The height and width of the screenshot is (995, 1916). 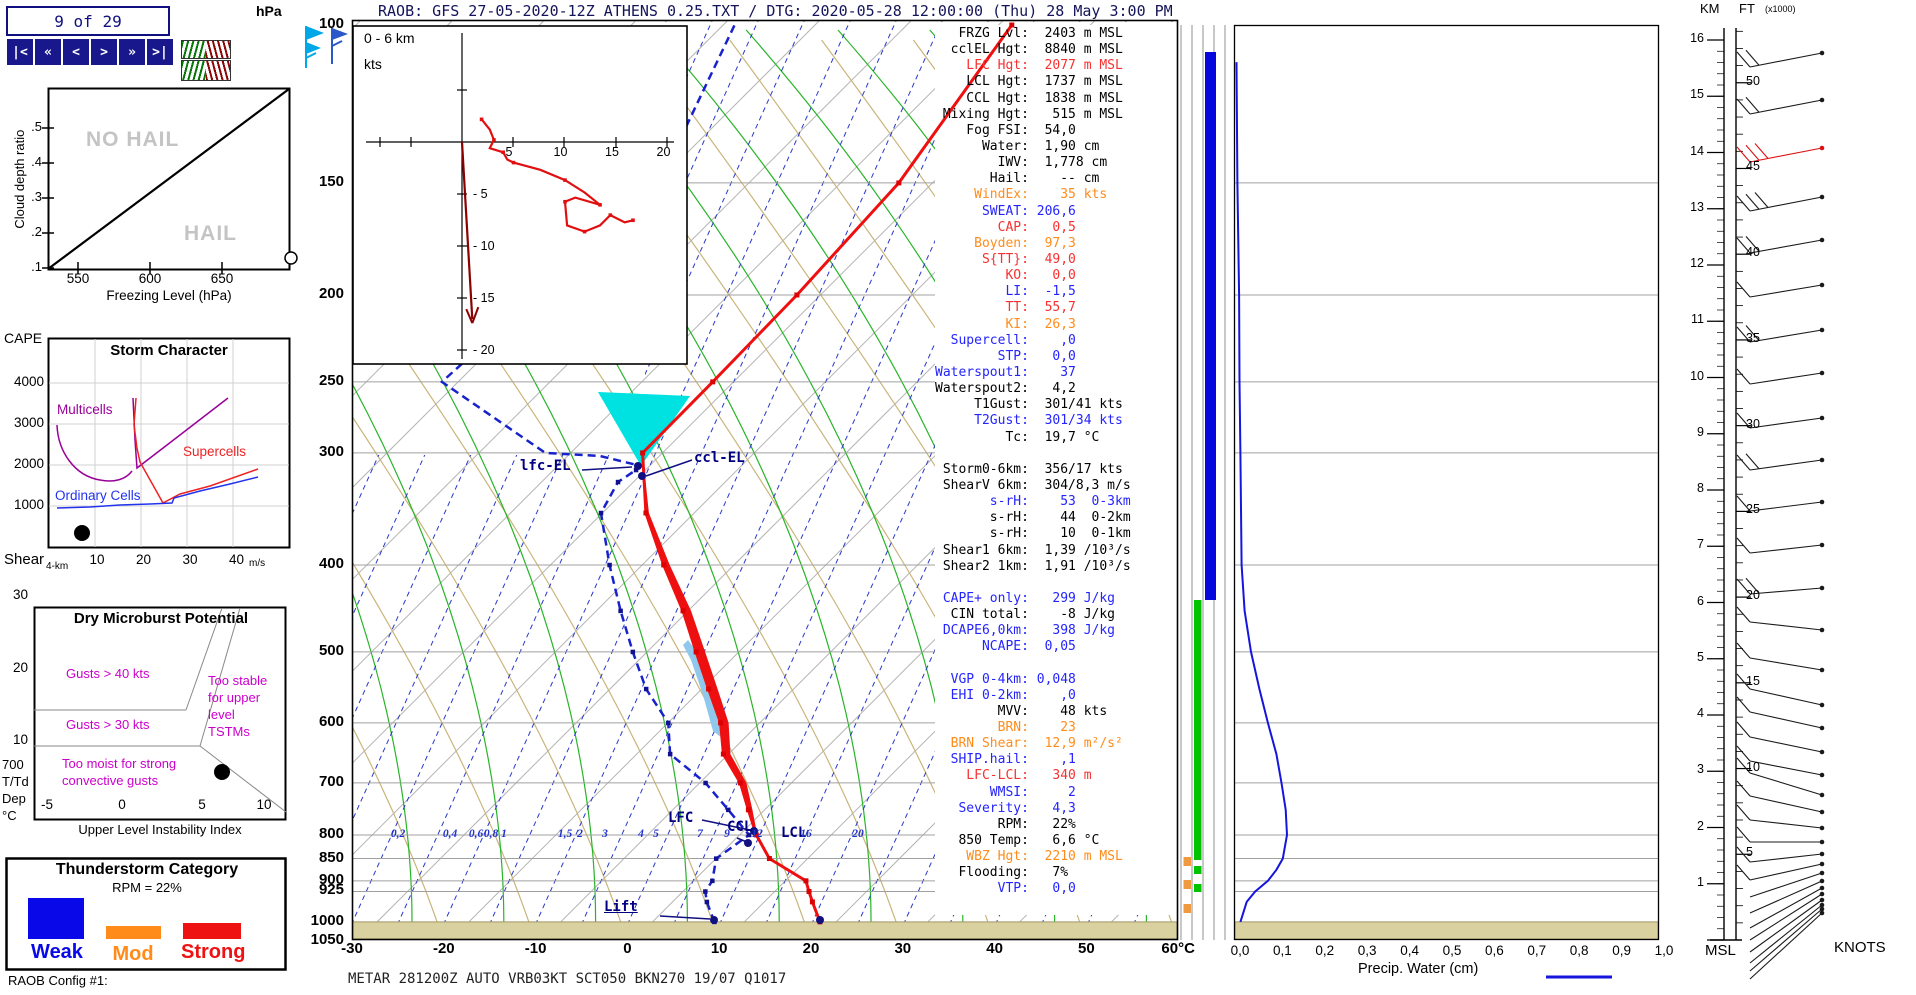 What do you see at coordinates (229, 731) in the screenshot?
I see `micro-too-stable-3: TSTMs` at bounding box center [229, 731].